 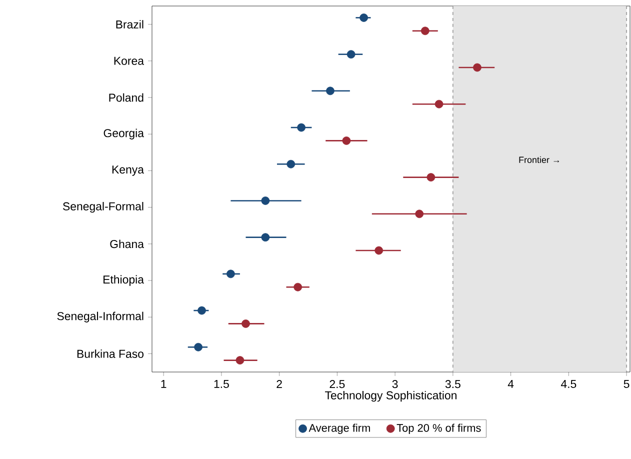 I want to click on y-tick-label: Ghana, so click(x=127, y=244).